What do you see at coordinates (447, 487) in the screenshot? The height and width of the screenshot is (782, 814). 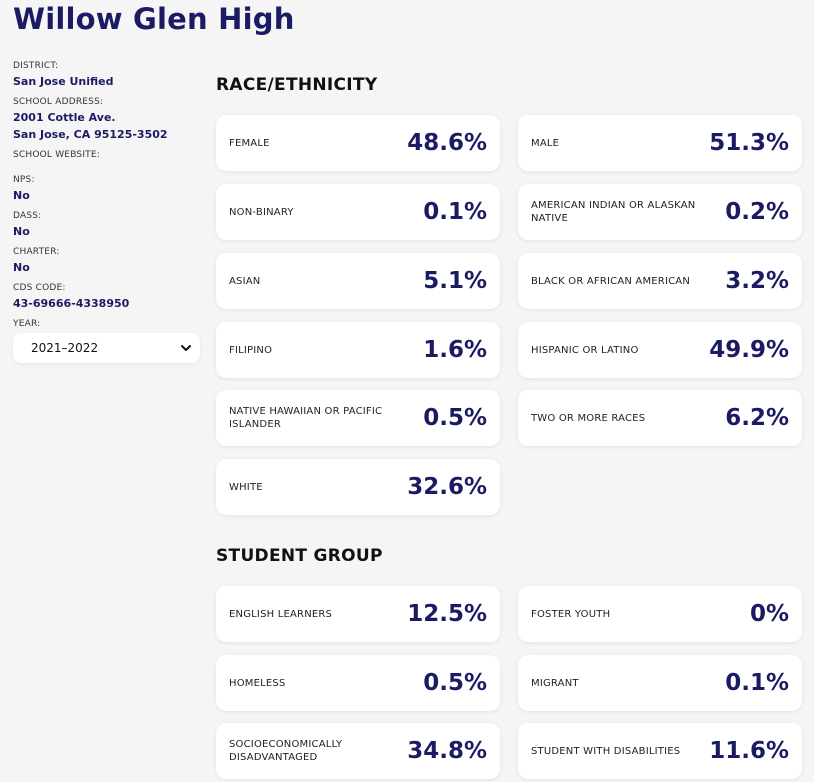 I see `stat-value: 32.6%` at bounding box center [447, 487].